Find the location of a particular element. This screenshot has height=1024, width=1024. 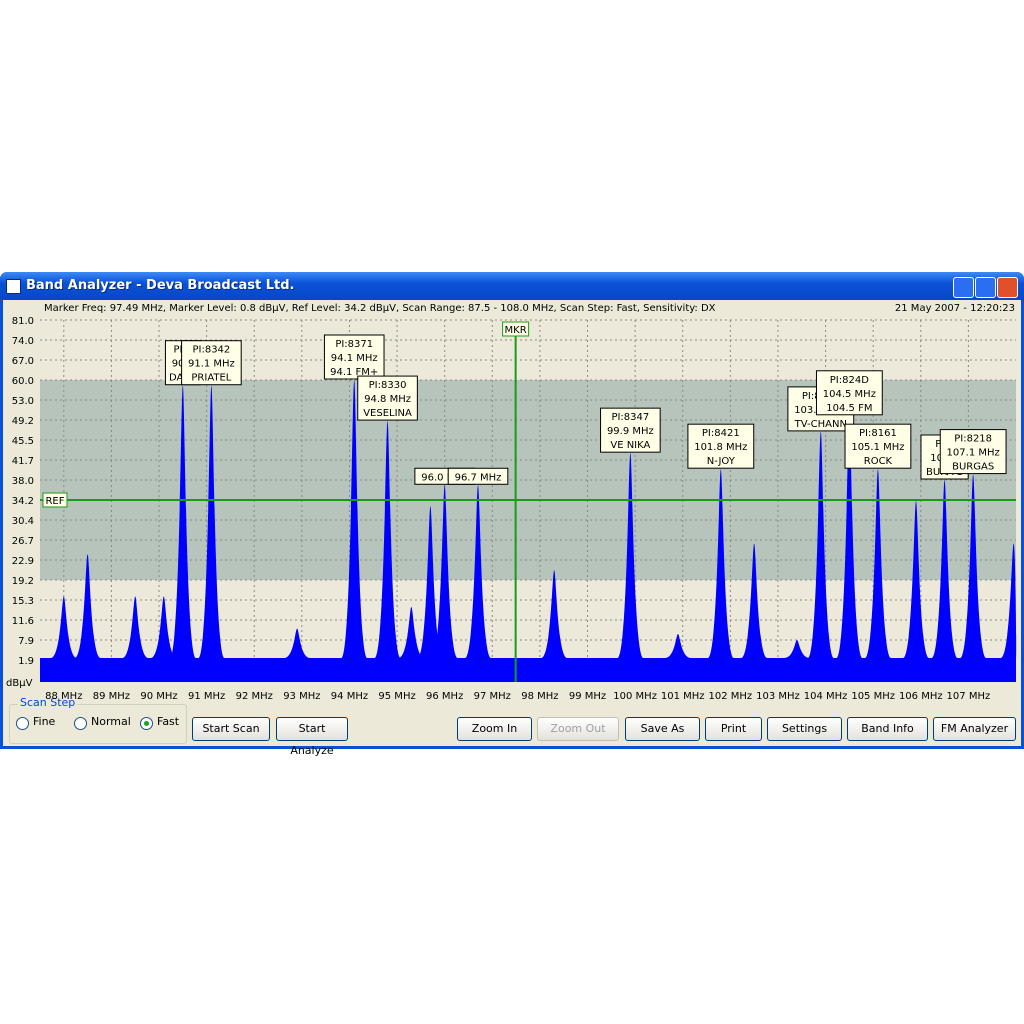

station-label-line: 104.5 MHz is located at coordinates (849, 394).